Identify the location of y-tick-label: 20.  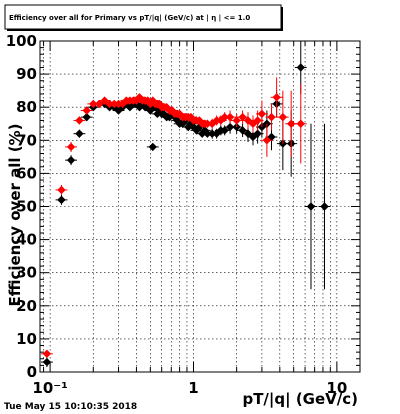
(26, 306).